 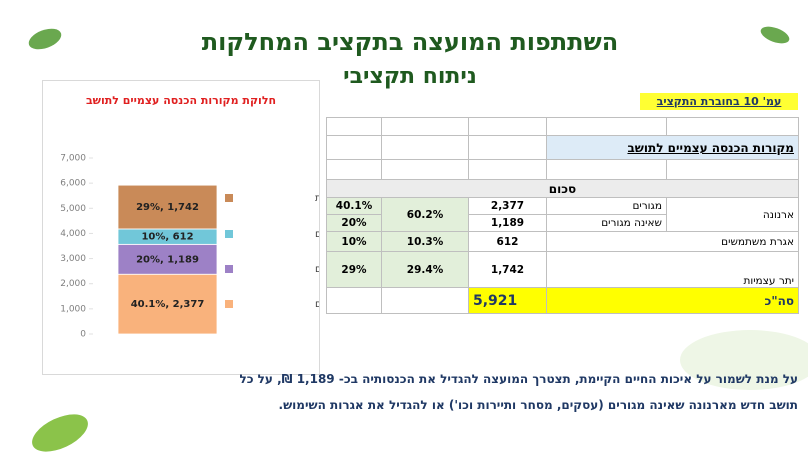 I want to click on cell: ארנונה, so click(x=732, y=214).